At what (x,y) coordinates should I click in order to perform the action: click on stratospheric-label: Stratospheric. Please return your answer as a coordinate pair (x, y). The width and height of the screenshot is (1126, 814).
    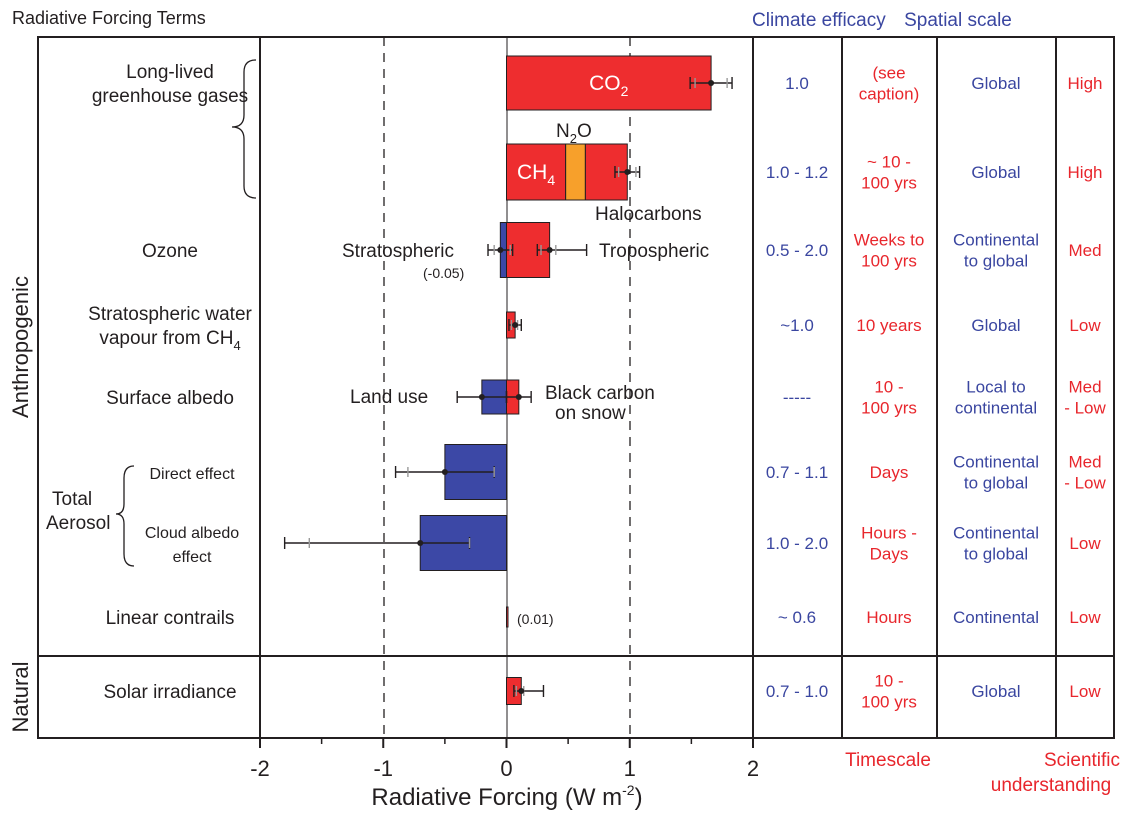
    Looking at the image, I should click on (398, 251).